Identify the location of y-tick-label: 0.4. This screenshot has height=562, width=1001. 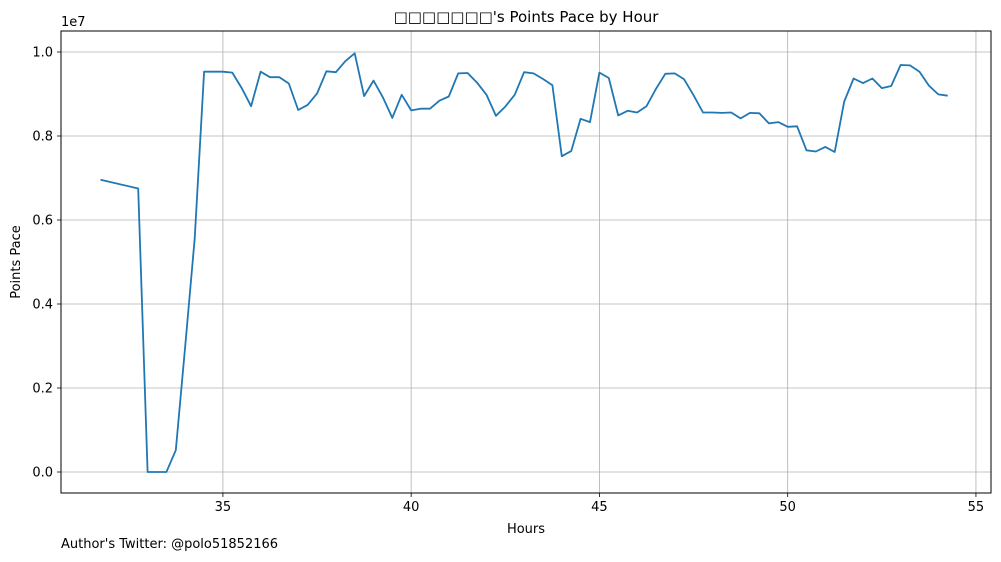
(42, 305).